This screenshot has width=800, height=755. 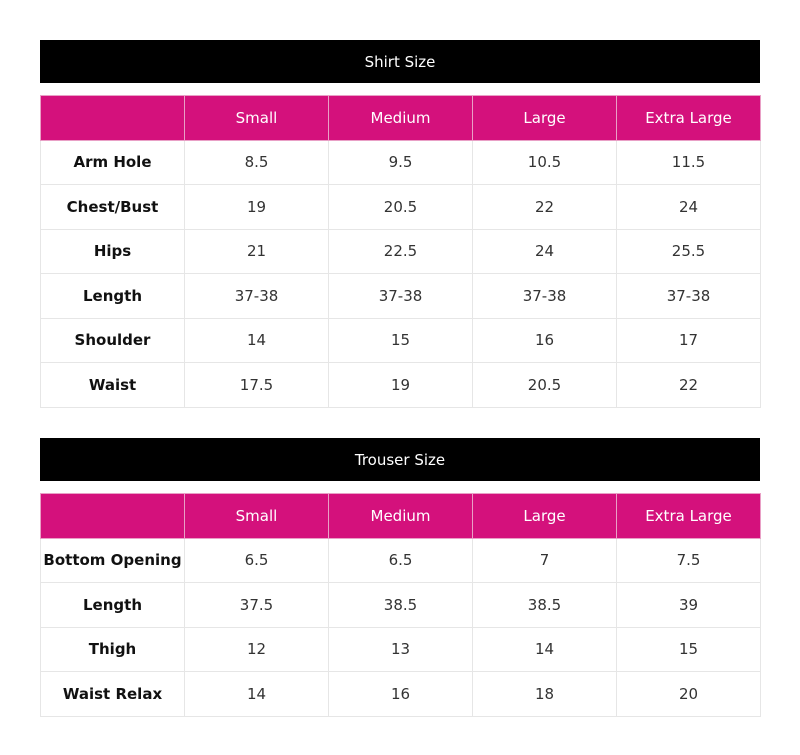 I want to click on row-label: Shoulder, so click(x=112, y=340).